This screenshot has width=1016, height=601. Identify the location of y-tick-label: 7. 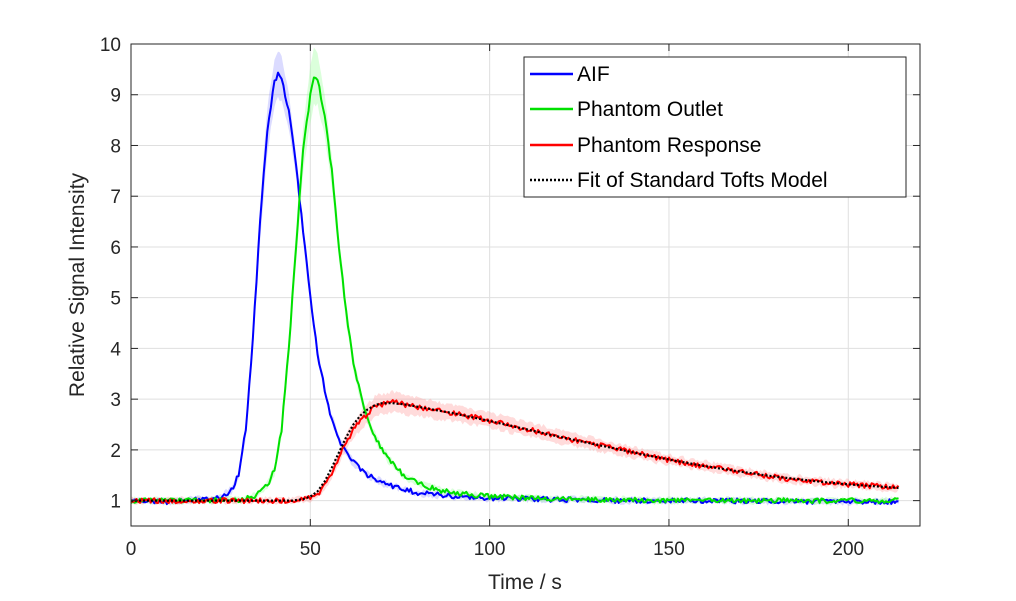
(115, 197).